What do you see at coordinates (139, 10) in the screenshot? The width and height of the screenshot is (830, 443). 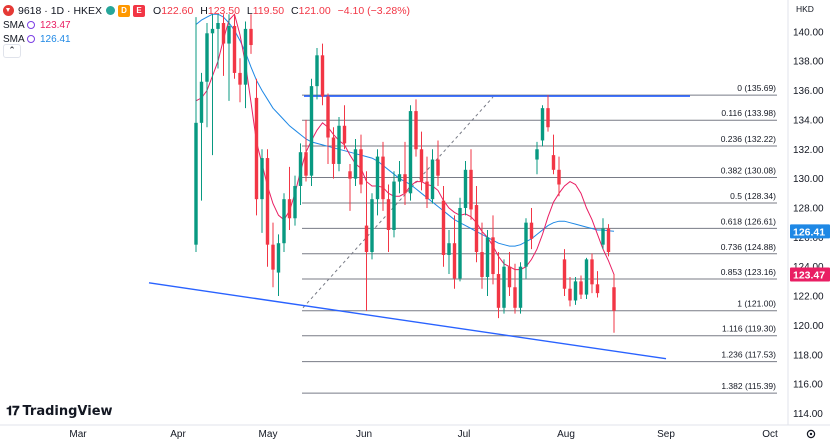 I see `earnings-badge: E` at bounding box center [139, 10].